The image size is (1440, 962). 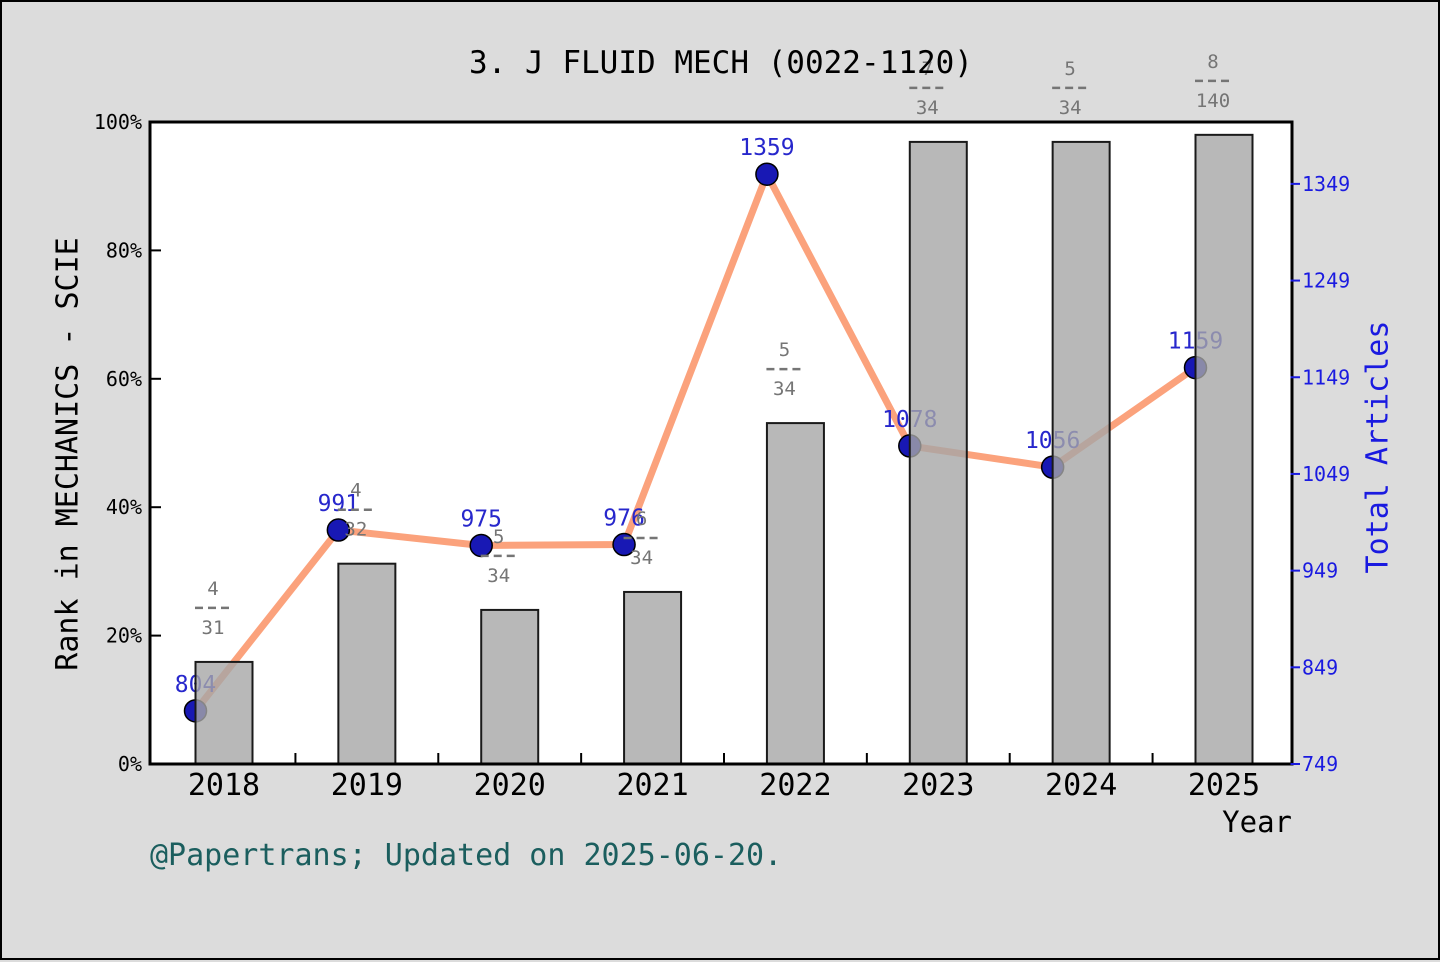 What do you see at coordinates (1081, 785) in the screenshot?
I see `x-tick-label-2024: 2024` at bounding box center [1081, 785].